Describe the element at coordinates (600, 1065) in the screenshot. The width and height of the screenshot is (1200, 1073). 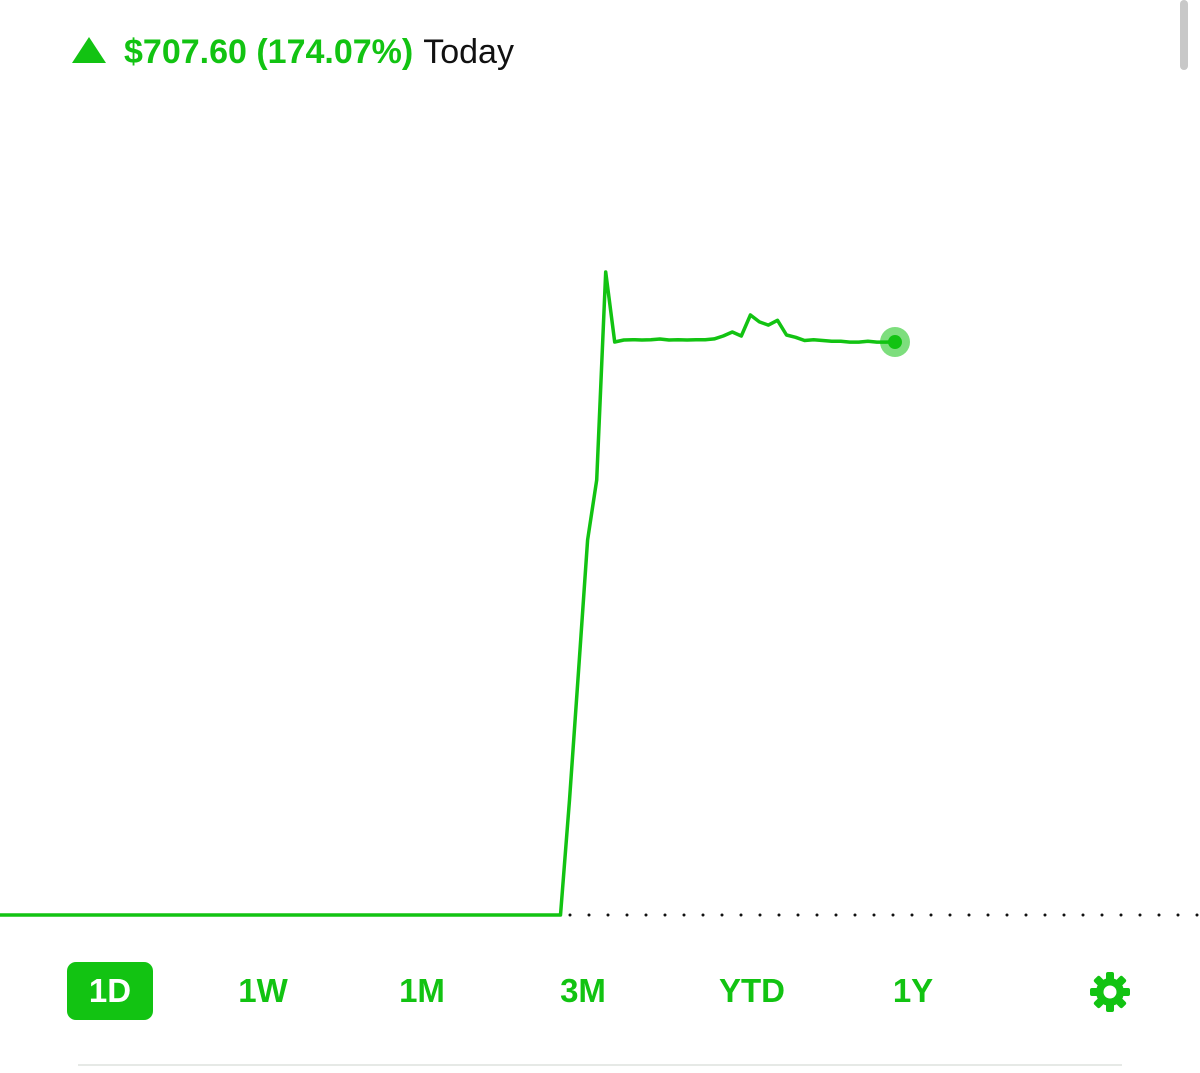
I see `divider` at that location.